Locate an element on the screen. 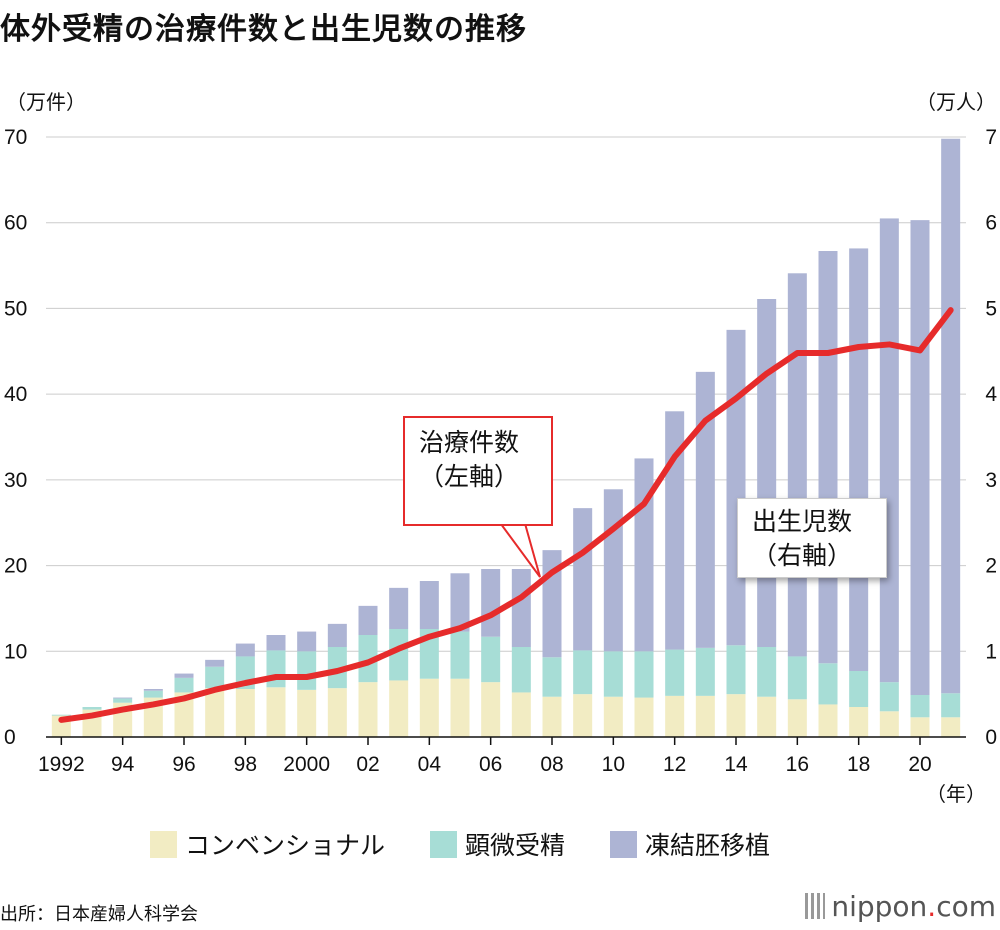 The height and width of the screenshot is (930, 1000). y-right-tick-label: 1 is located at coordinates (991, 651).